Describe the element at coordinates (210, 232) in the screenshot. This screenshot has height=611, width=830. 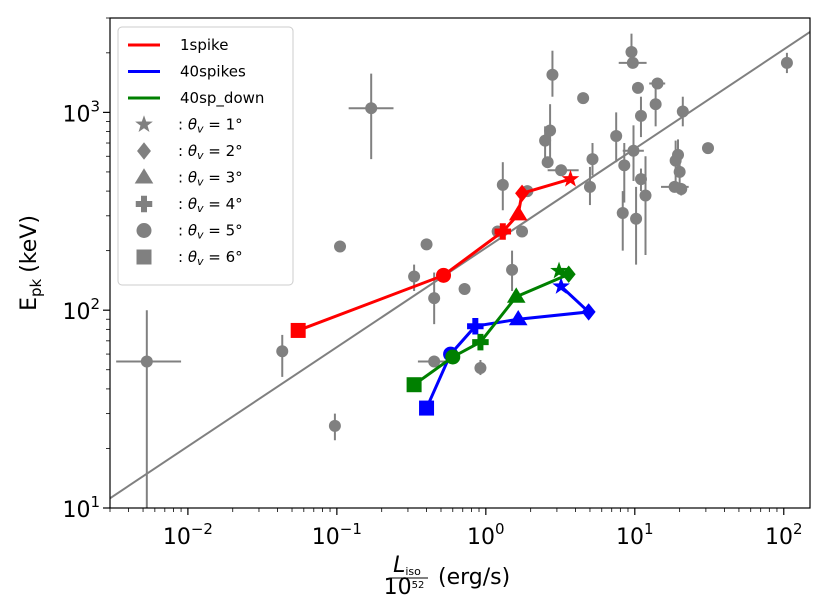
I see `legend-label: : θv = 5°` at that location.